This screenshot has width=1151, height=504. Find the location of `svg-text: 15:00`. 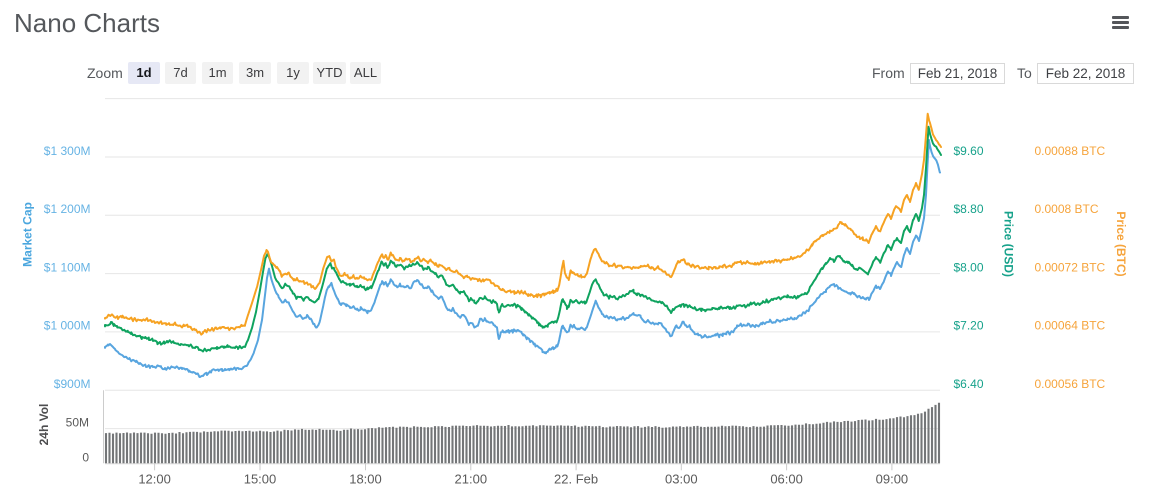

svg-text: 15:00 is located at coordinates (260, 479).